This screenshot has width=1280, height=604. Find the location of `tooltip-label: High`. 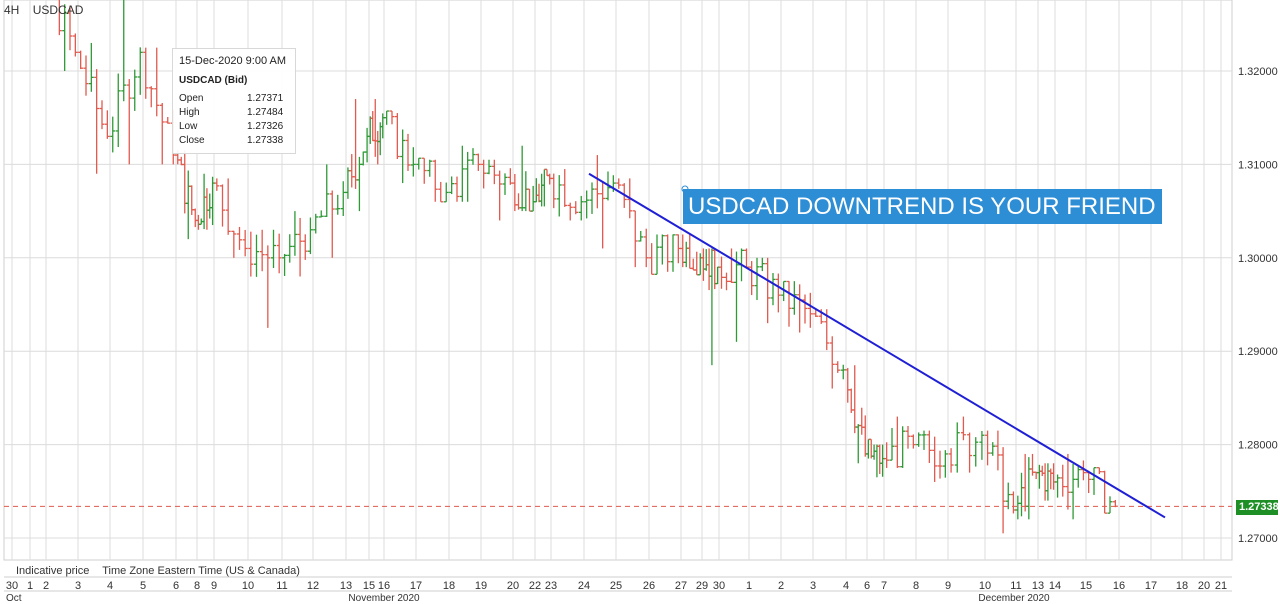

tooltip-label: High is located at coordinates (189, 112).